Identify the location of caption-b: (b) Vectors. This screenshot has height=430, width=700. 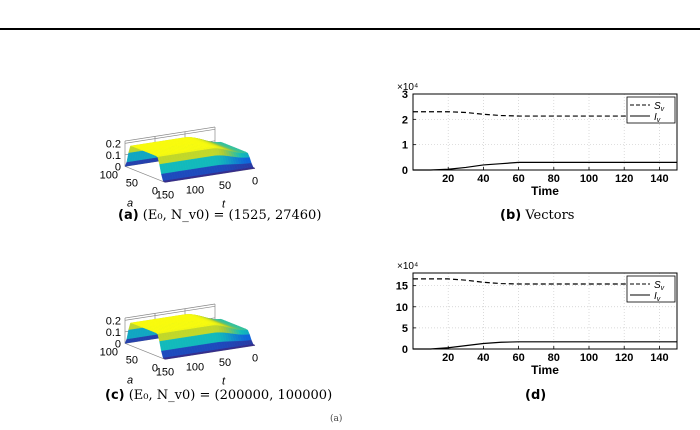
(537, 215).